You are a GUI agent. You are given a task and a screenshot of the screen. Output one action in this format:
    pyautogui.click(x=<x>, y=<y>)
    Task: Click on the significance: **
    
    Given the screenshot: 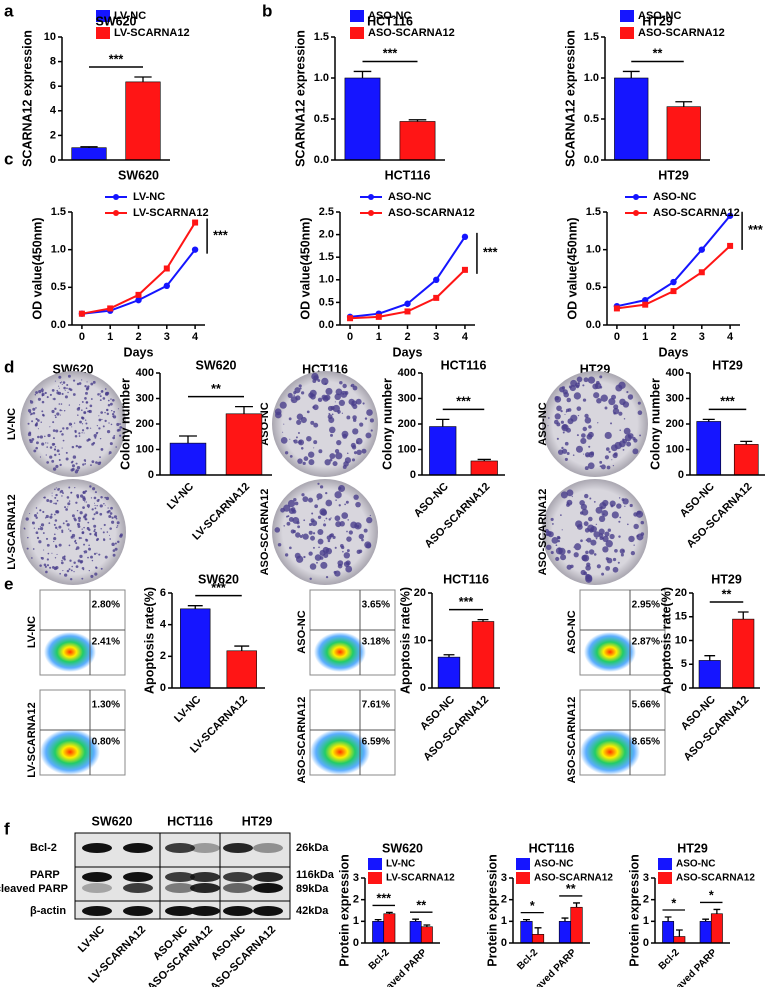 What is the action you would take?
    pyautogui.click(x=216, y=389)
    